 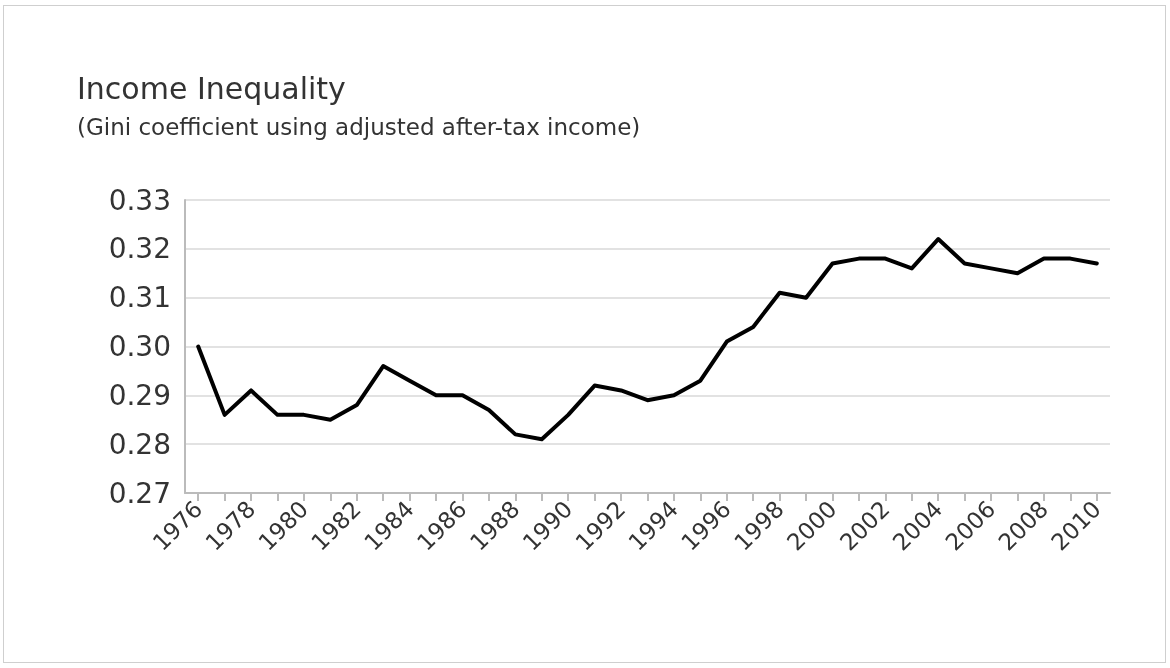 What do you see at coordinates (139, 444) in the screenshot?
I see `y-tick-label: 0.28` at bounding box center [139, 444].